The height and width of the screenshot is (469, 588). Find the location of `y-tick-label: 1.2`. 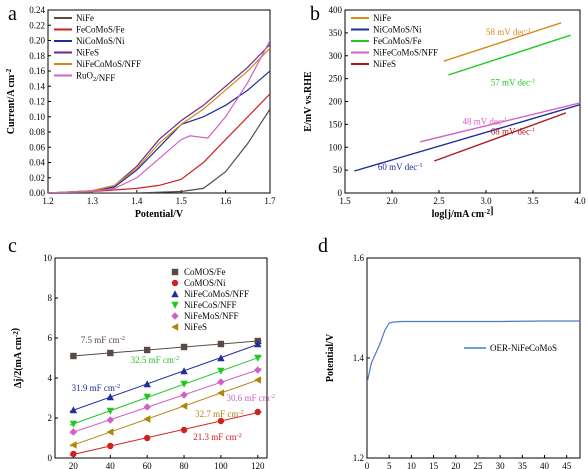

y-tick-label: 1.2 is located at coordinates (358, 458).